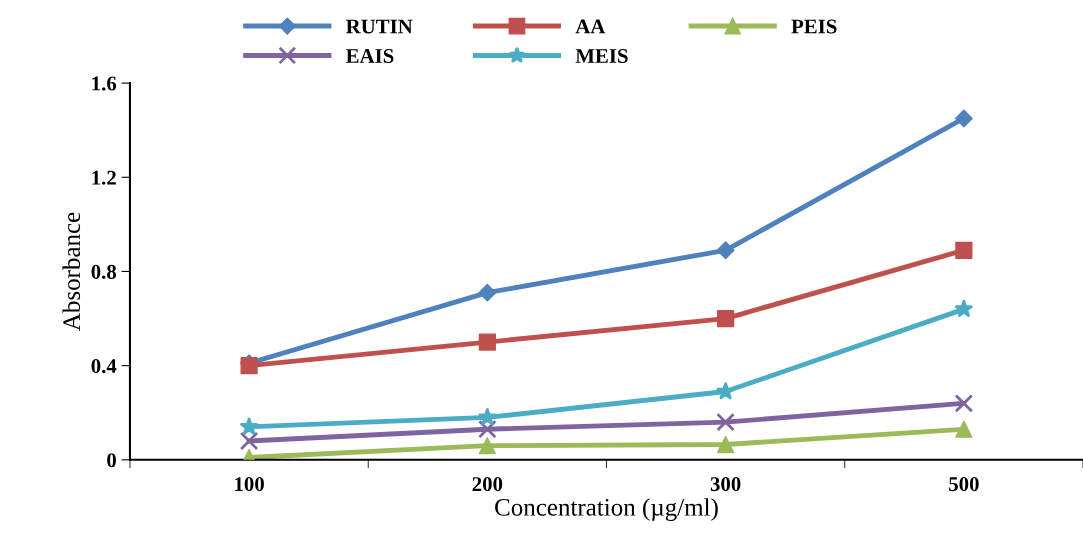 The height and width of the screenshot is (554, 1083). I want to click on x-tick-label: 100, so click(249, 484).